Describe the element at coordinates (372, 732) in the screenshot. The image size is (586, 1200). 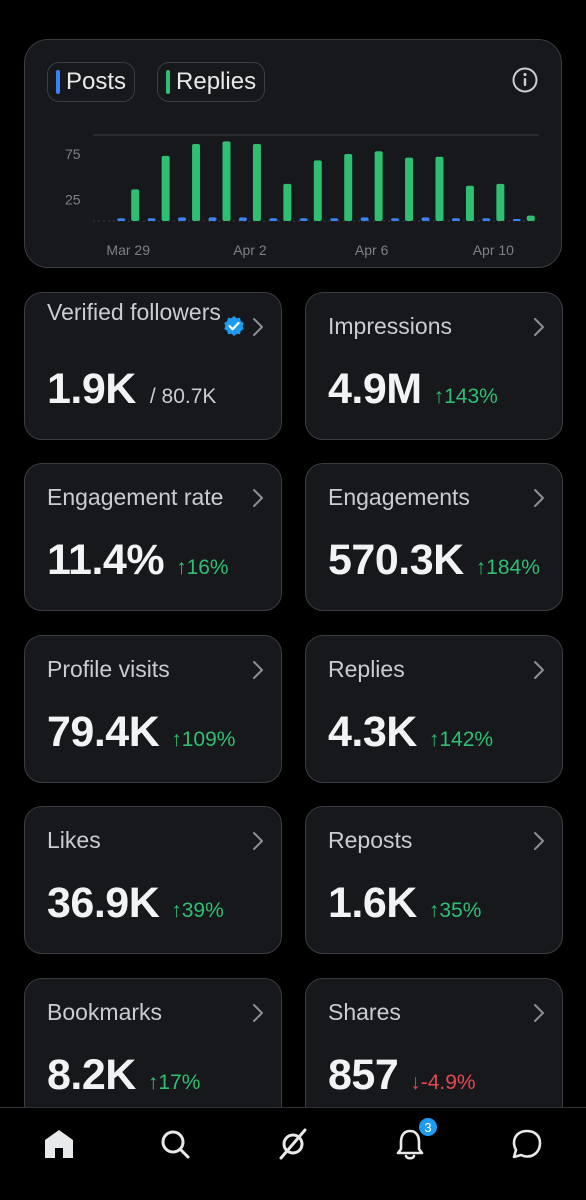
I see `stat-value: 4.3K` at that location.